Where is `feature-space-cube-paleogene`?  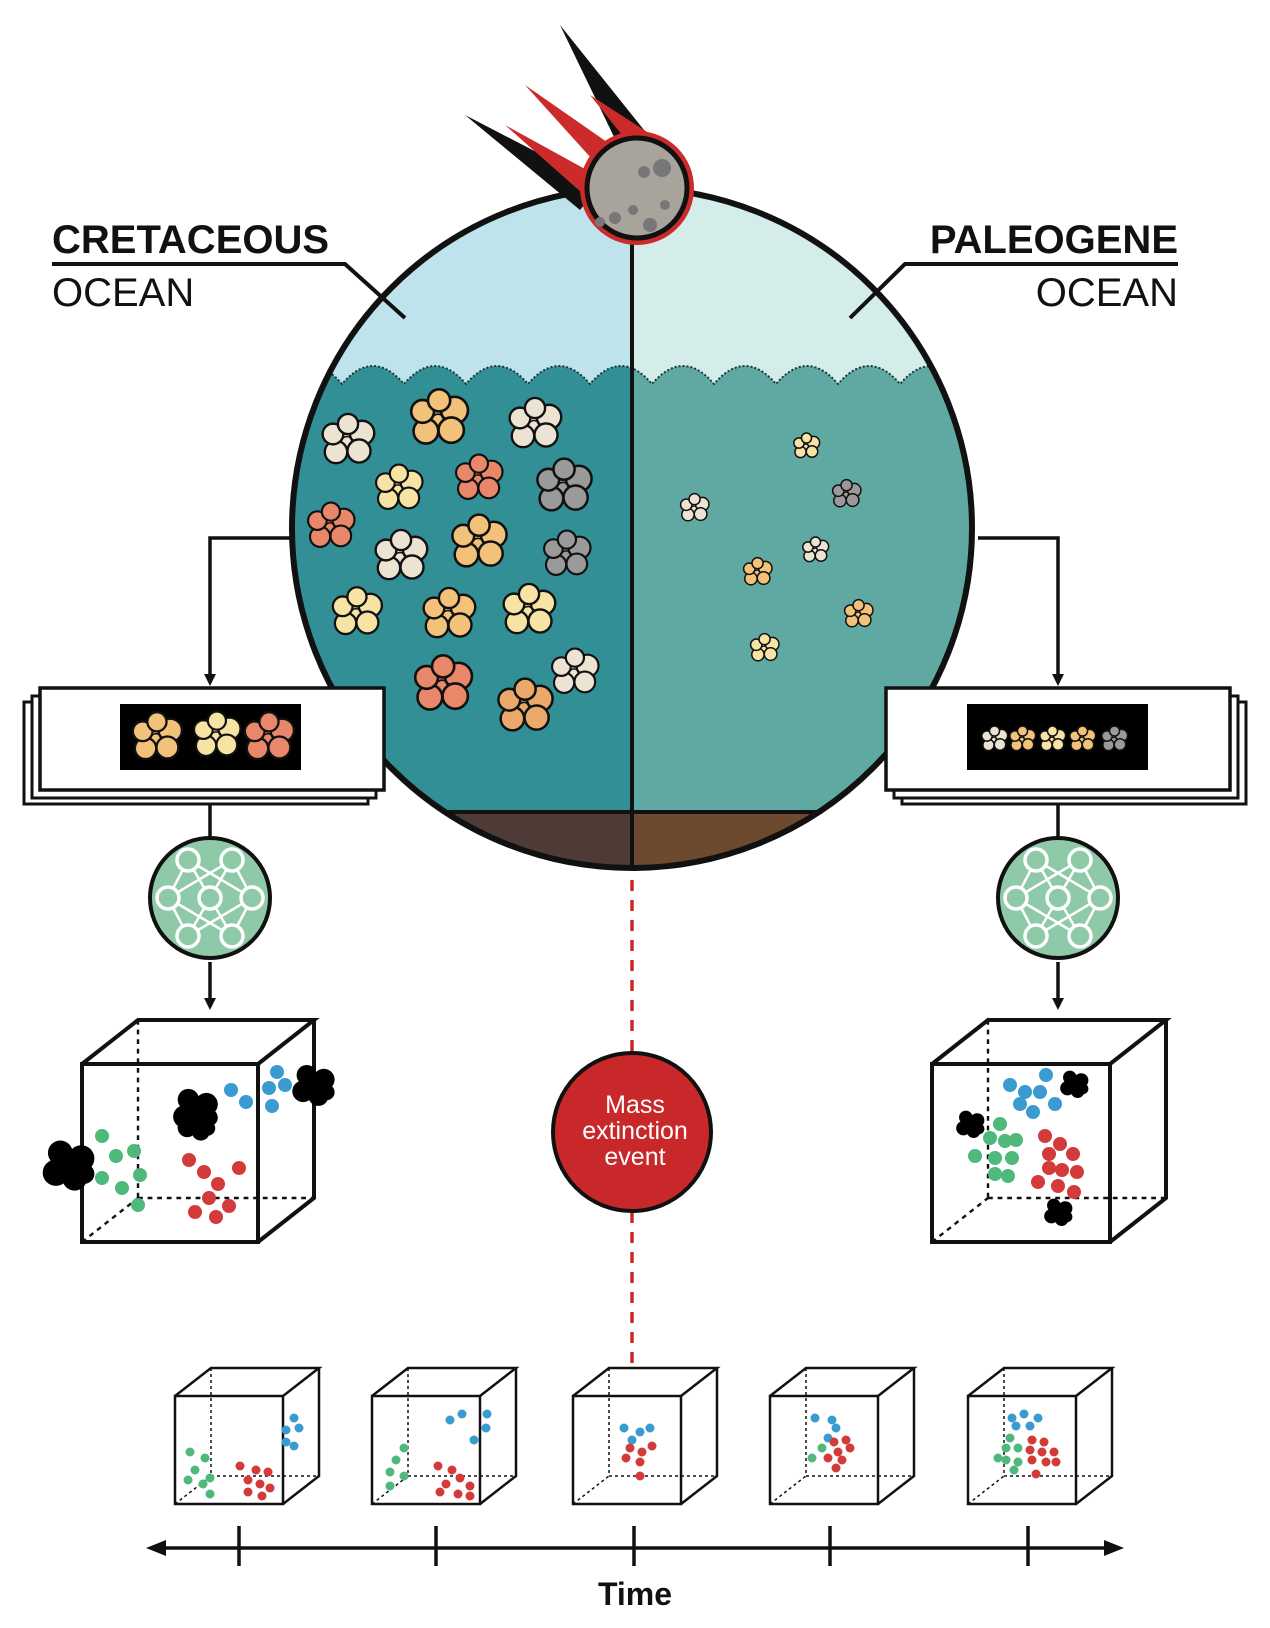 feature-space-cube-paleogene is located at coordinates (1051, 1131).